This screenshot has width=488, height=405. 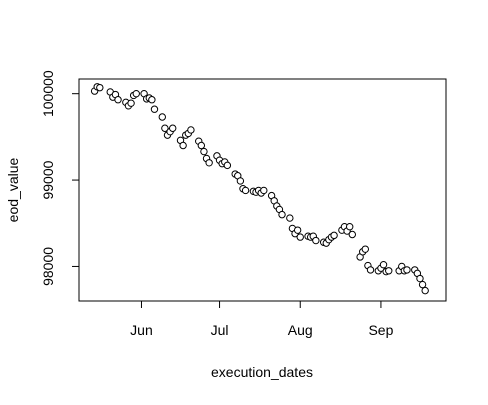 What do you see at coordinates (141, 330) in the screenshot?
I see `x-tick-label: Jun` at bounding box center [141, 330].